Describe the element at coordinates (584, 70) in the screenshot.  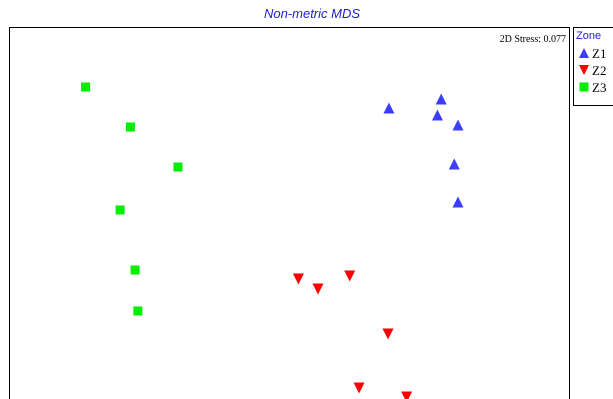
I see `legend-marker-z2` at that location.